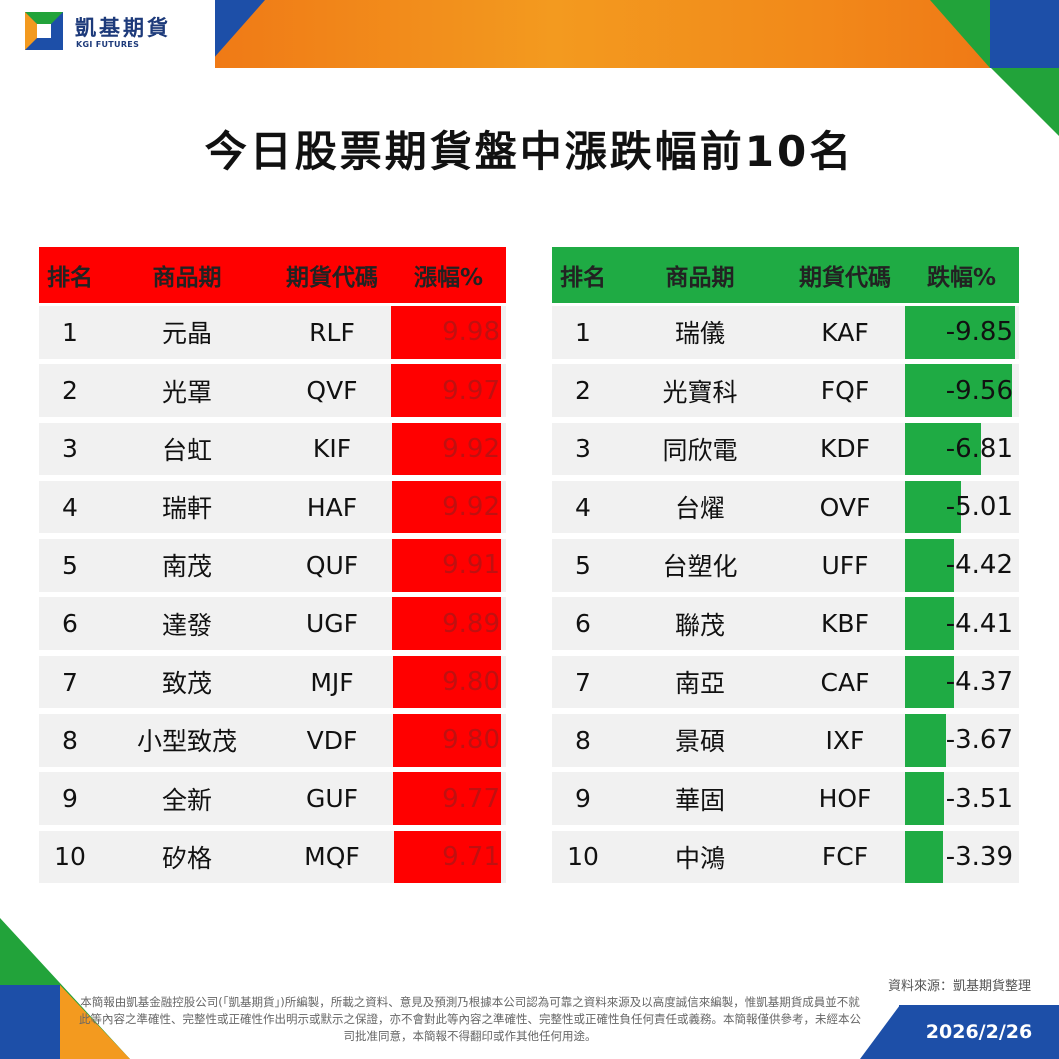 Image resolution: width=1059 pixels, height=1059 pixels. I want to click on banner-green-triangle, so click(960, 34).